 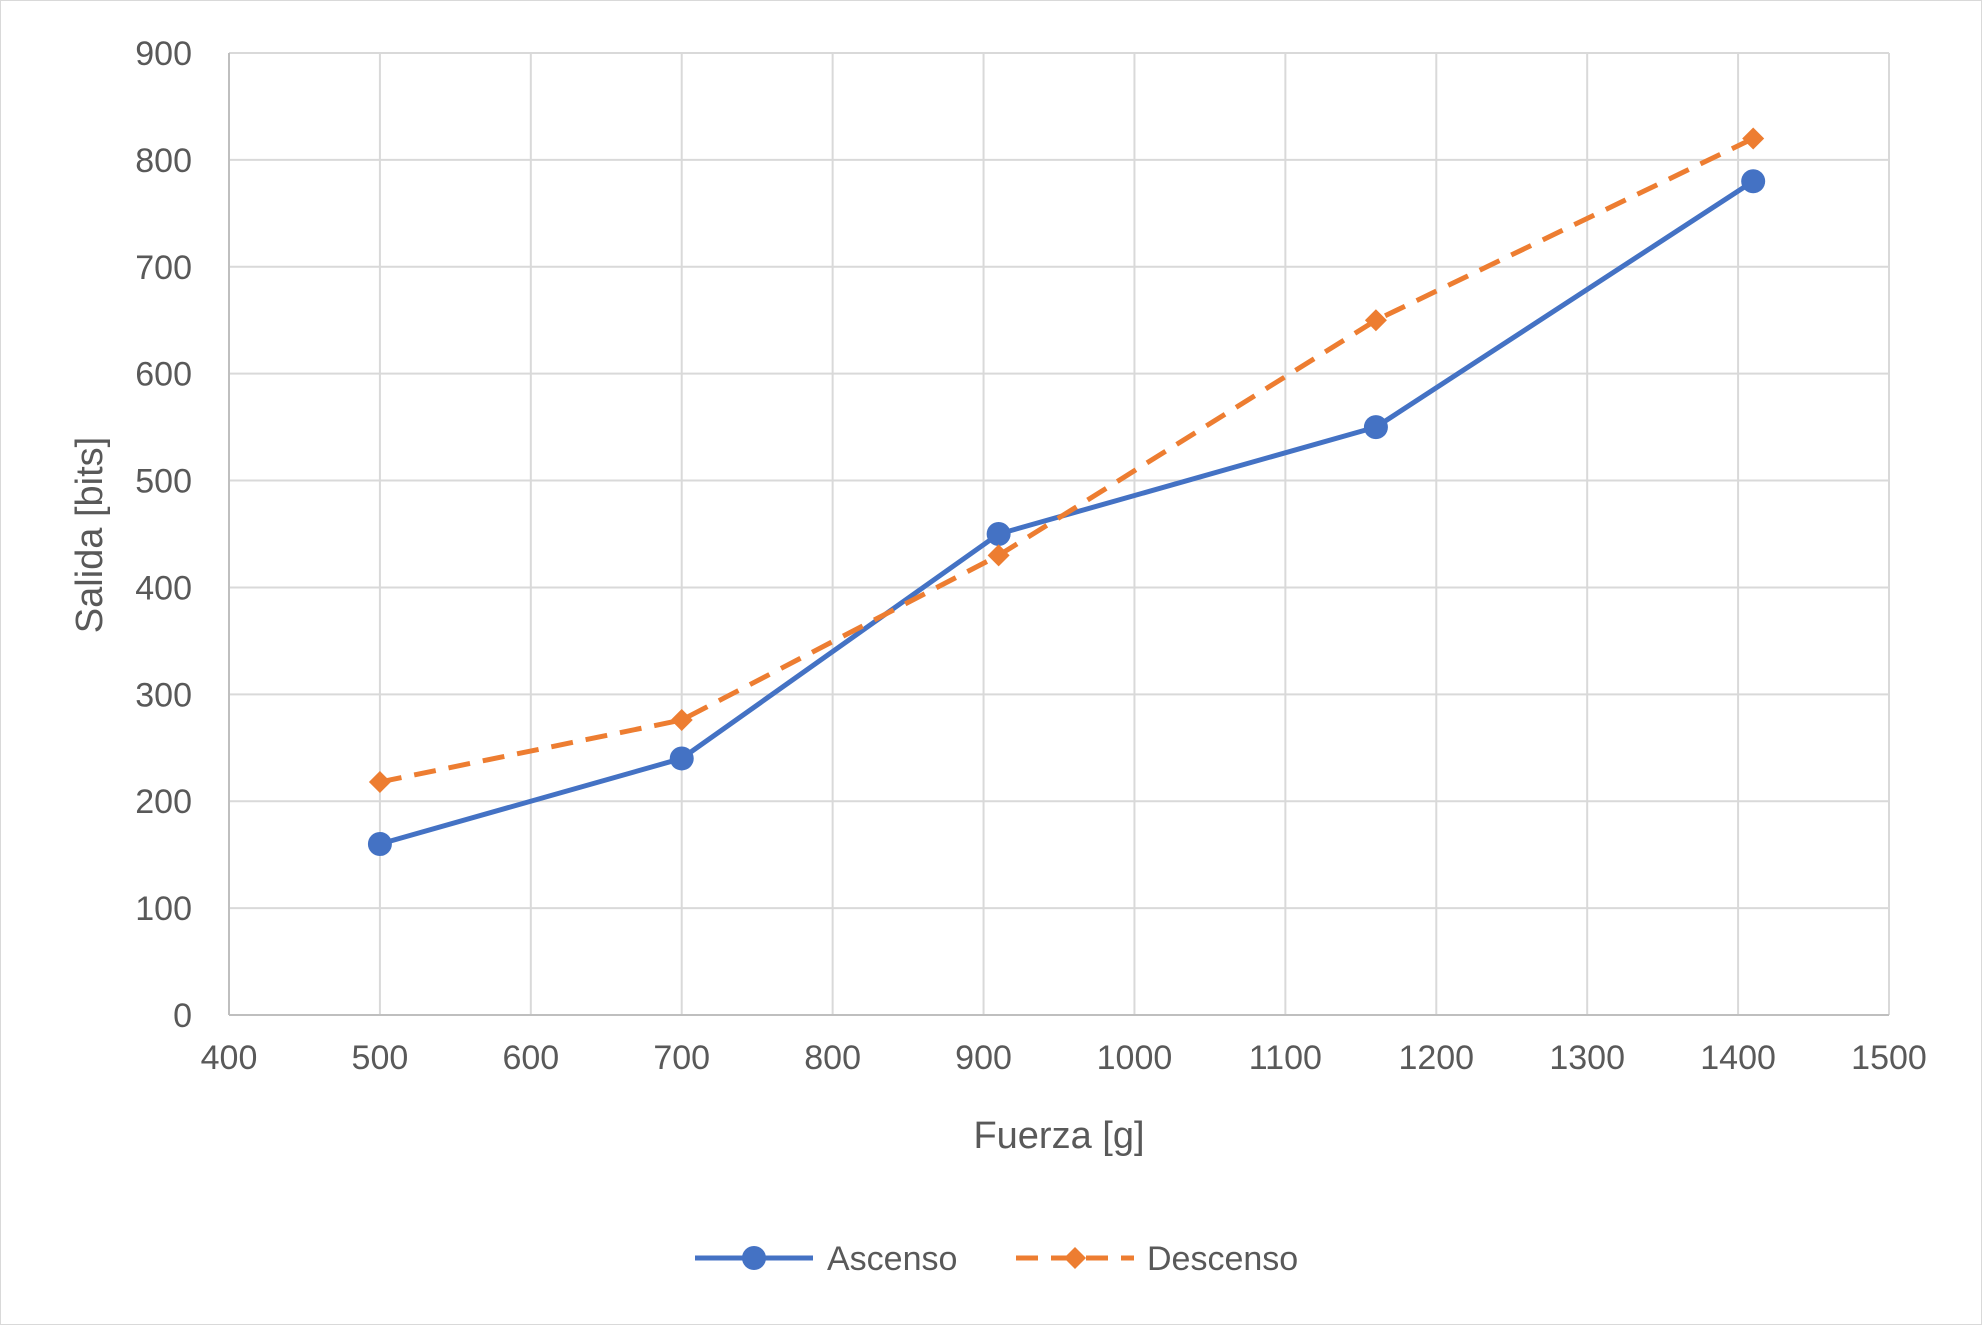 I want to click on y-tick-label: 400, so click(x=163, y=588).